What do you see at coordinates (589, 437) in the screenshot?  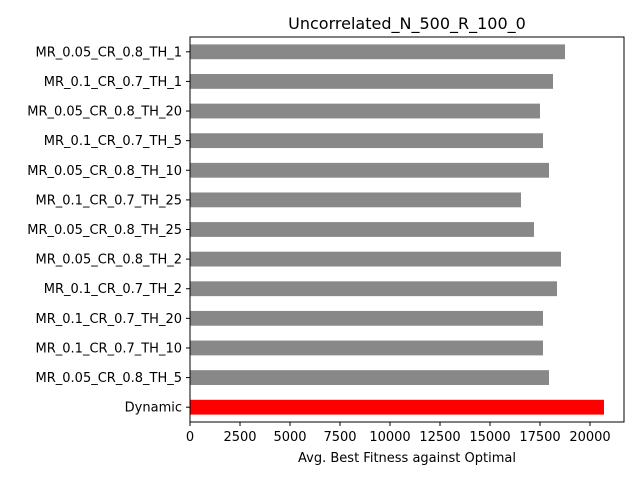 I see `x-tick-label: 20000` at bounding box center [589, 437].